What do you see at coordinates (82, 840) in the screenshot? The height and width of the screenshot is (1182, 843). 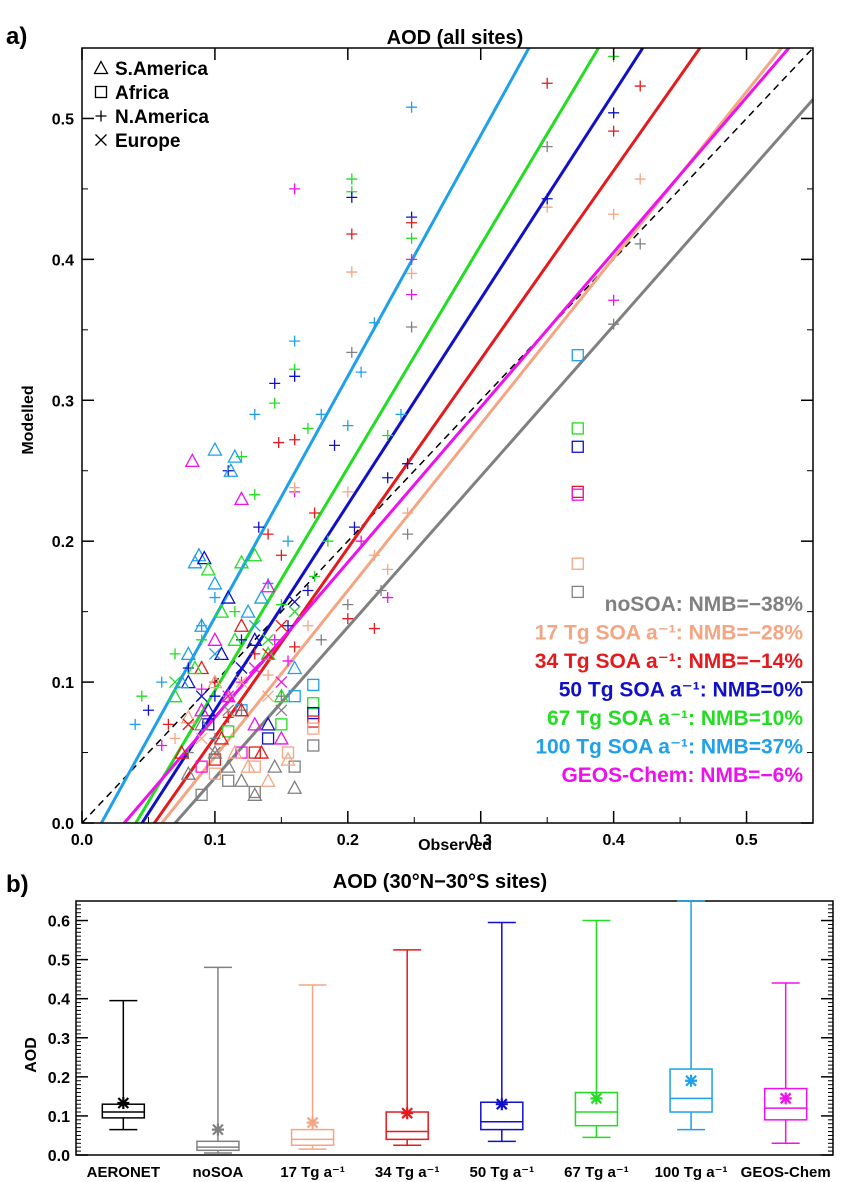 I see `x-tick-label: 0.0` at bounding box center [82, 840].